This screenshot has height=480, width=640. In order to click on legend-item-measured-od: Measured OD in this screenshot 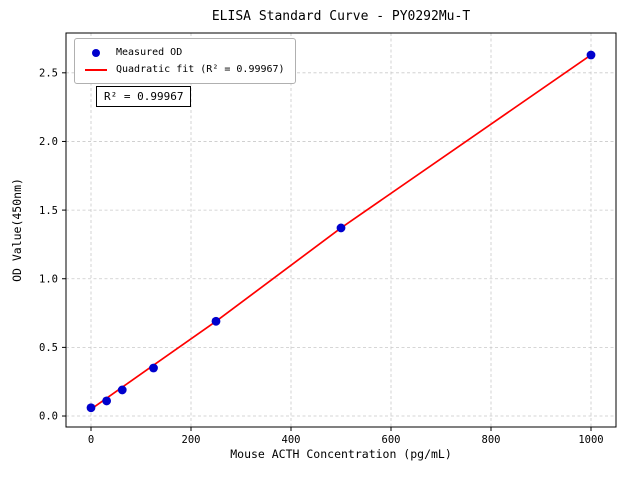, I will do `click(184, 52)`.